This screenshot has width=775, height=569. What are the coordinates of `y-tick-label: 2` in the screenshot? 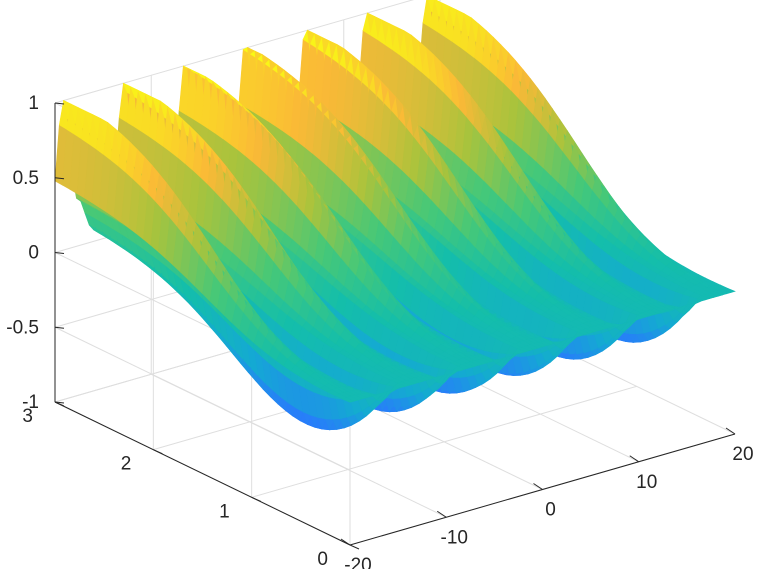 It's located at (126, 464).